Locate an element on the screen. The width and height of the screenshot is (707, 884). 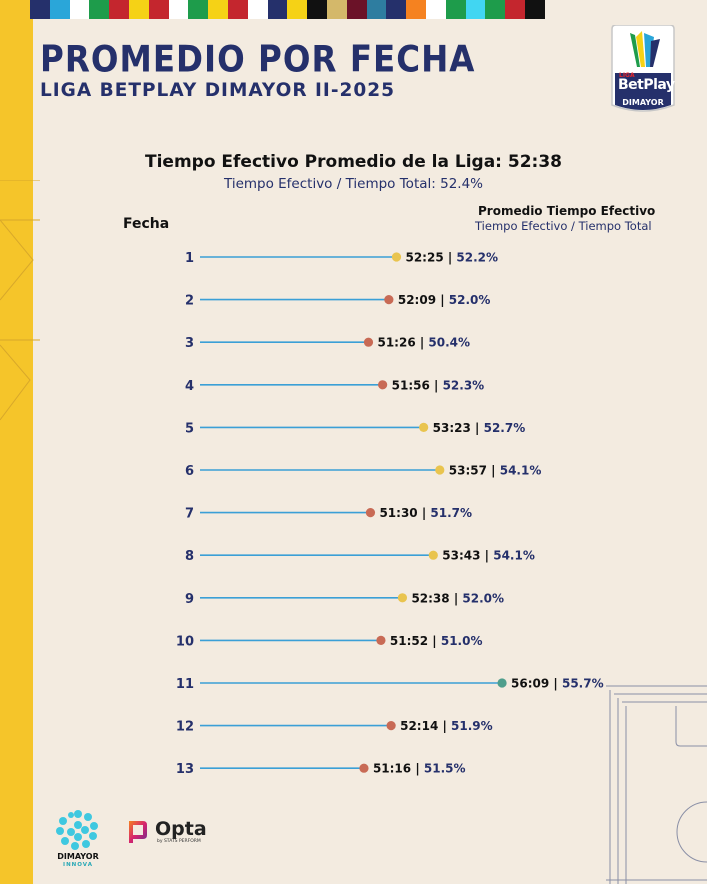
fecha-label: 10 is located at coordinates (185, 641).